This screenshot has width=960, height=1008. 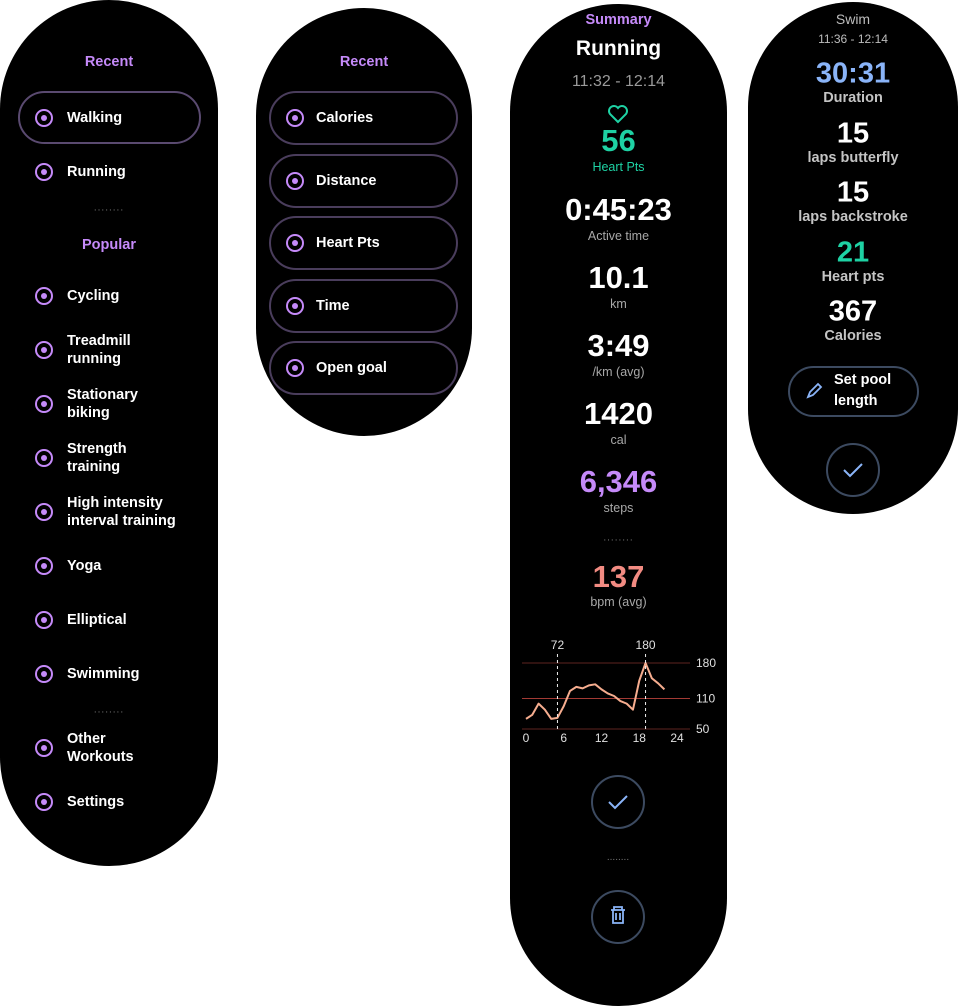 I want to click on goal-label: Calories, so click(x=345, y=118).